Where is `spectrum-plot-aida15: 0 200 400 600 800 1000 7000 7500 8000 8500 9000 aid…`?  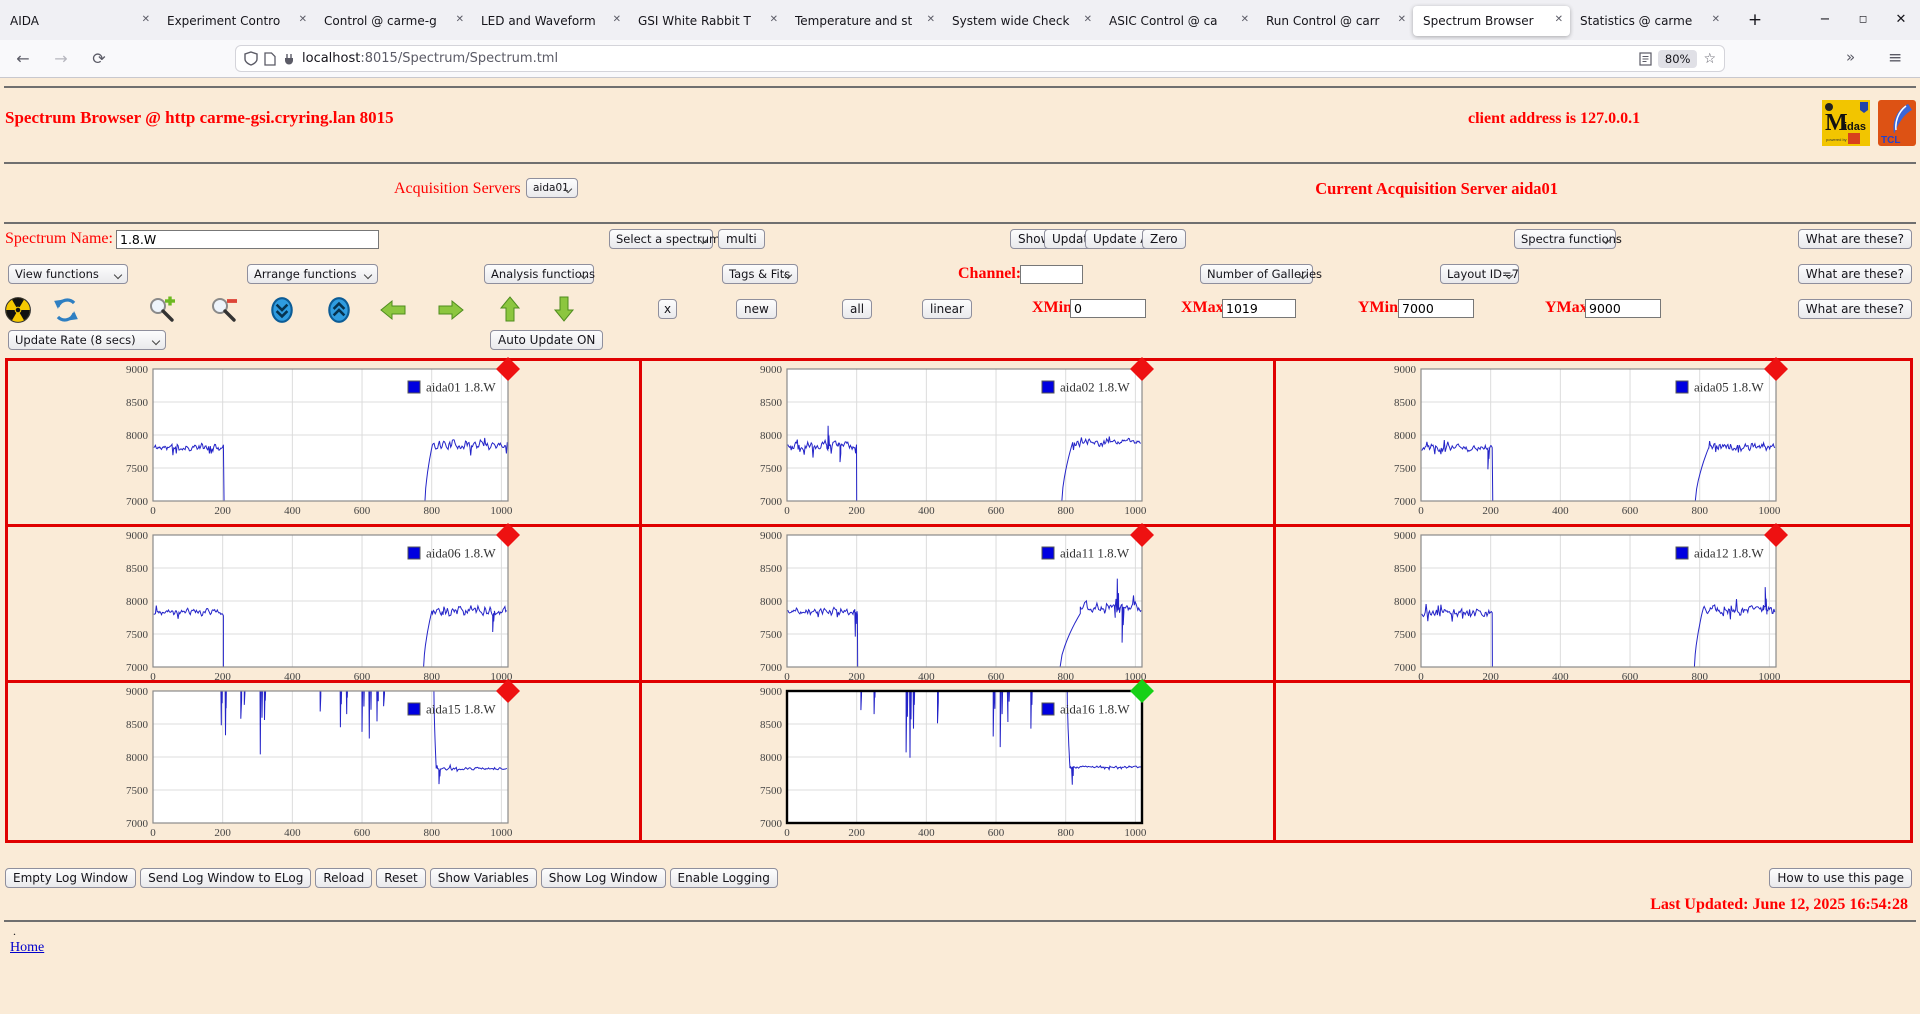 spectrum-plot-aida15: 0 200 400 600 800 1000 7000 7500 8000 8500 9000 aid… is located at coordinates (318, 759).